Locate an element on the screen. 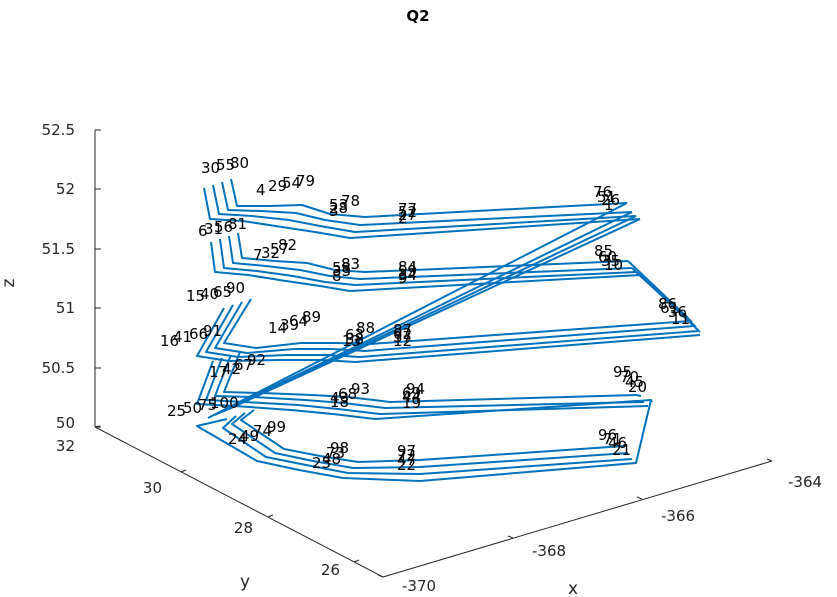 This screenshot has height=597, width=837. point-label: 84 is located at coordinates (407, 267).